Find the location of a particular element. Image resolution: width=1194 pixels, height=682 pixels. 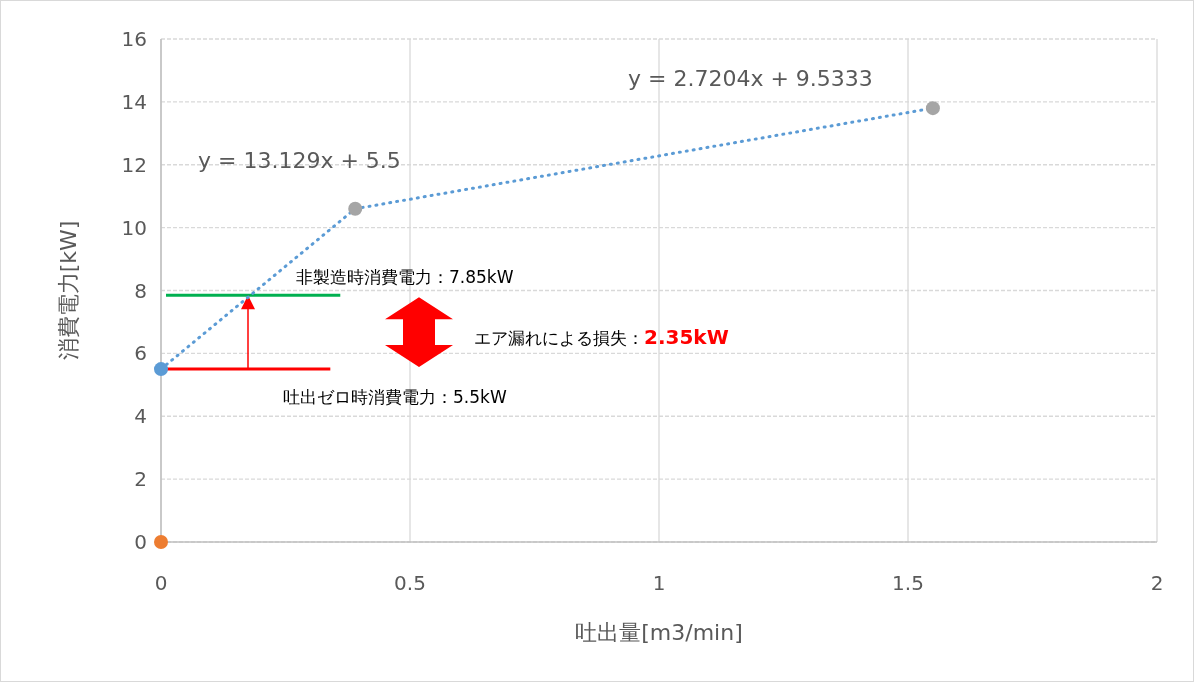

annotation: エア漏れによる損失：2.35kW is located at coordinates (601, 337).